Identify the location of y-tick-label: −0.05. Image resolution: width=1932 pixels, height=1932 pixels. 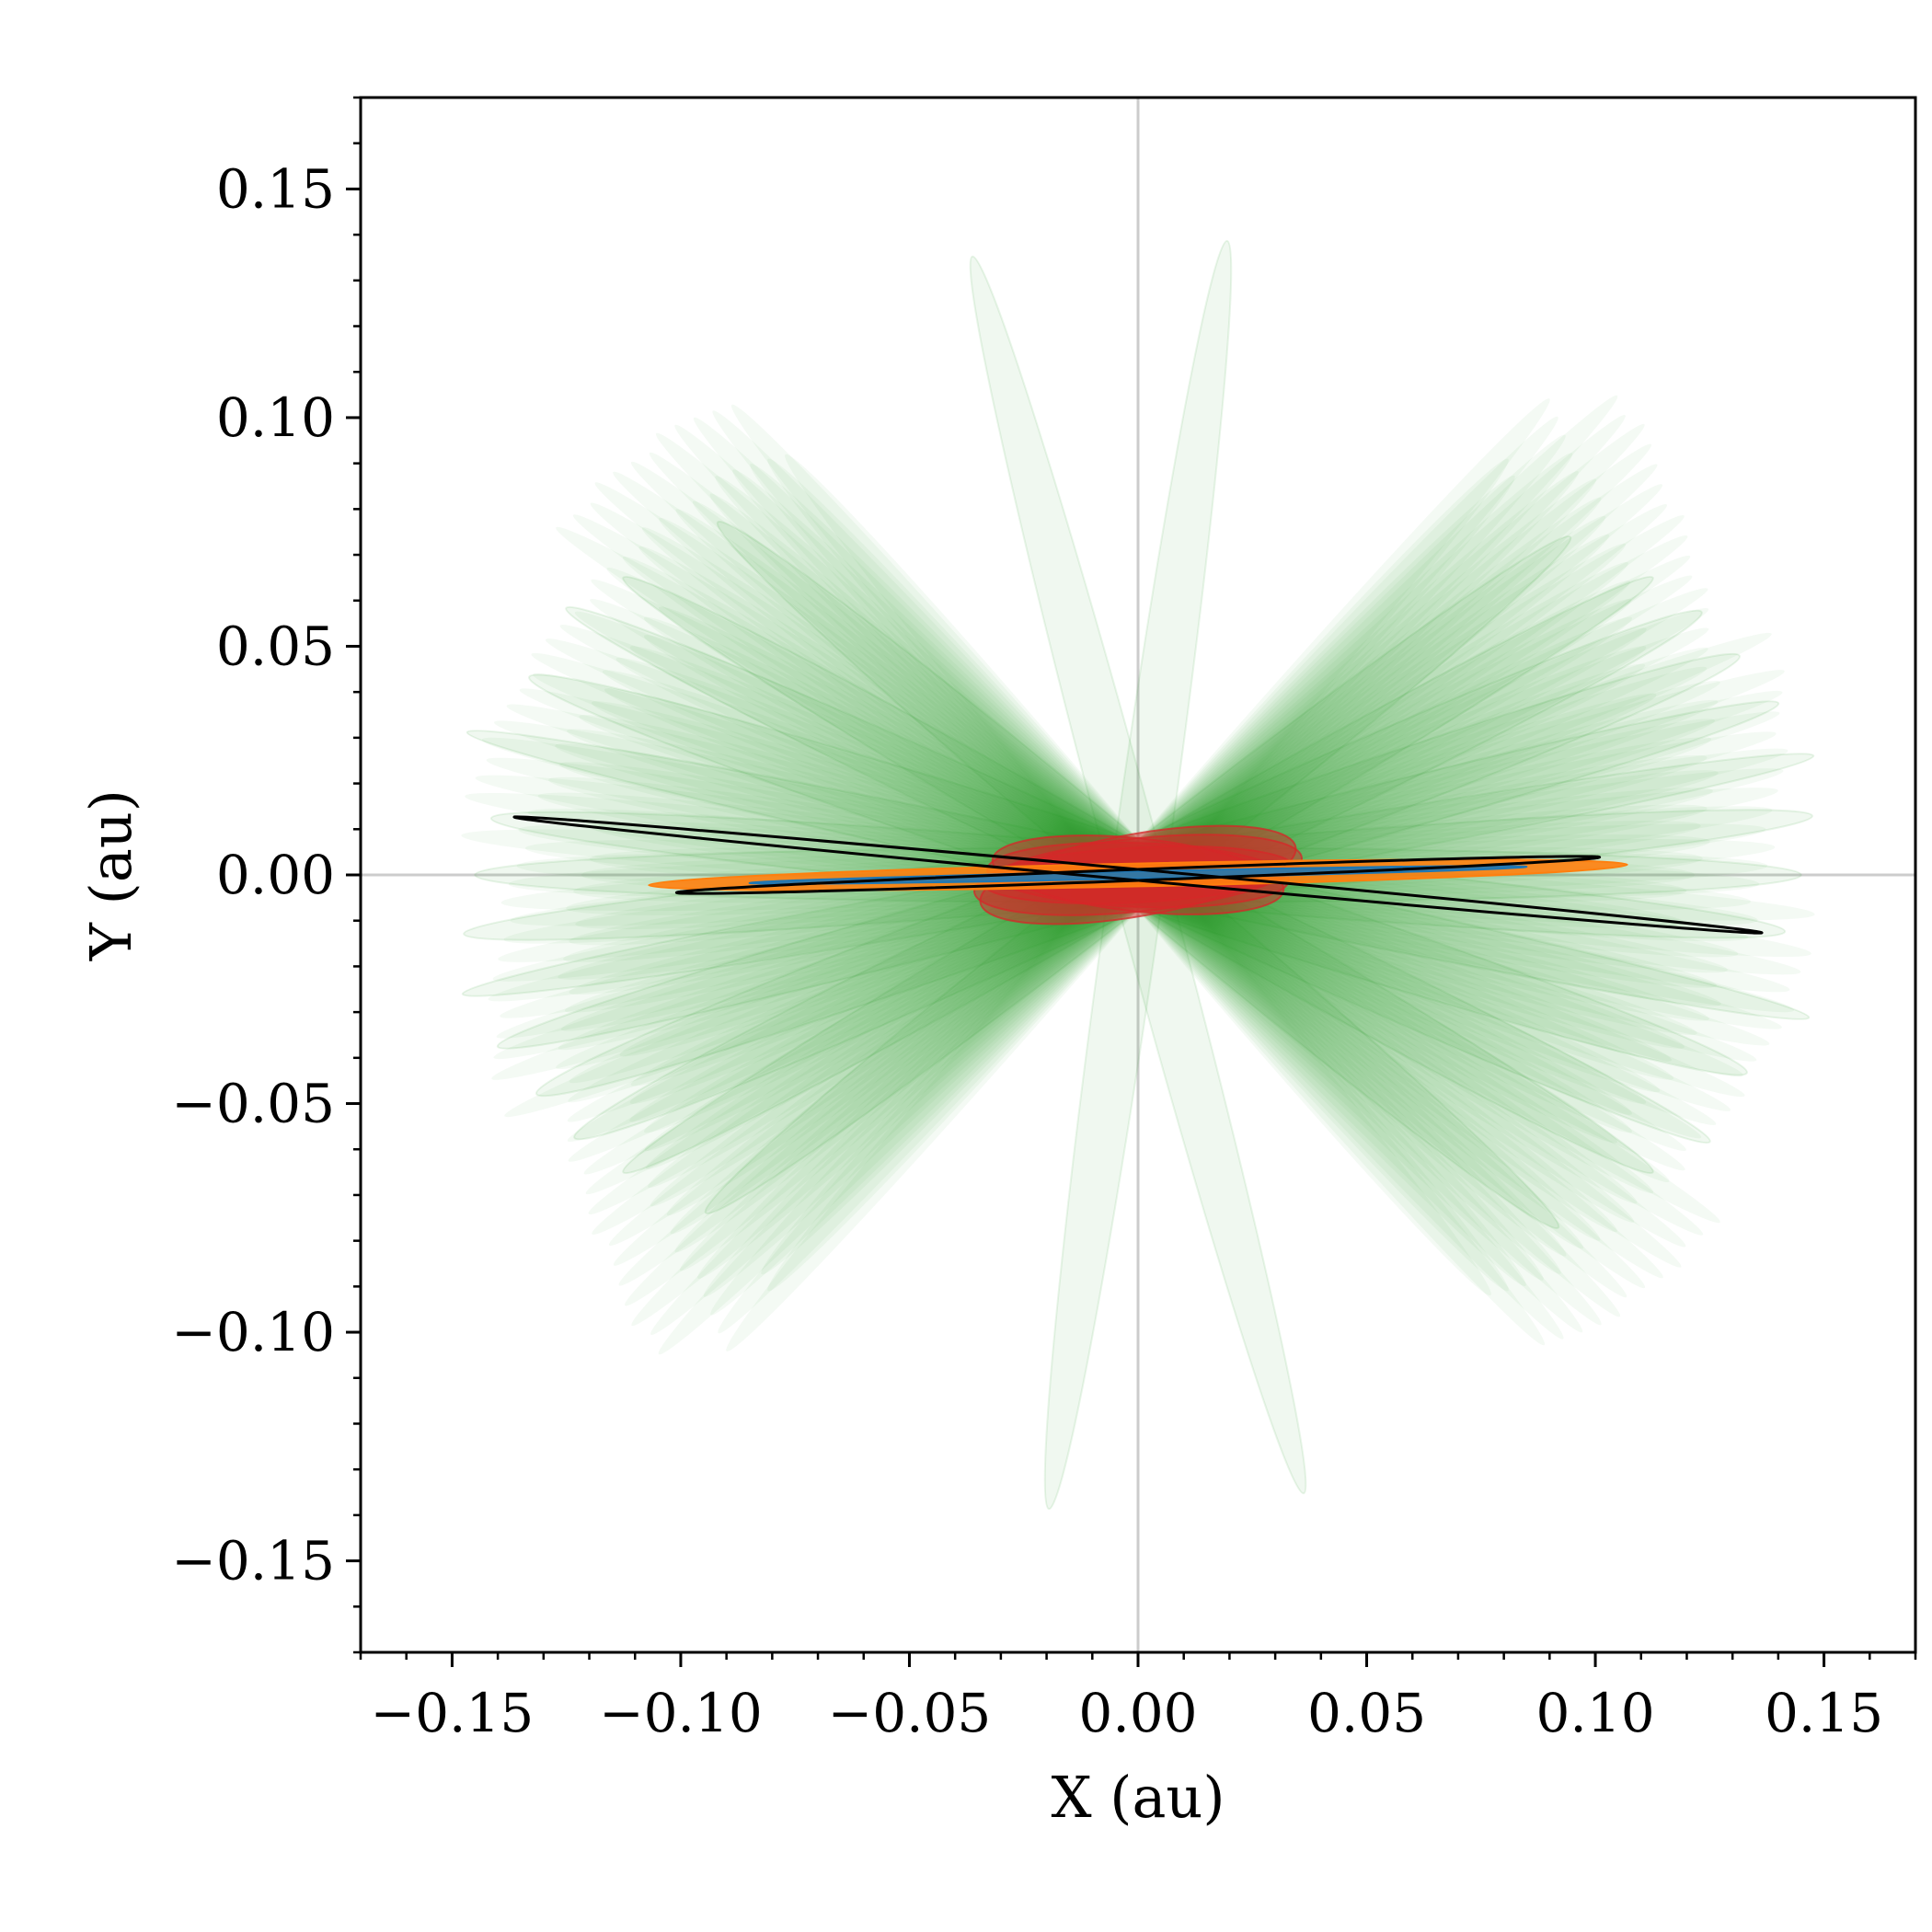
(253, 1104).